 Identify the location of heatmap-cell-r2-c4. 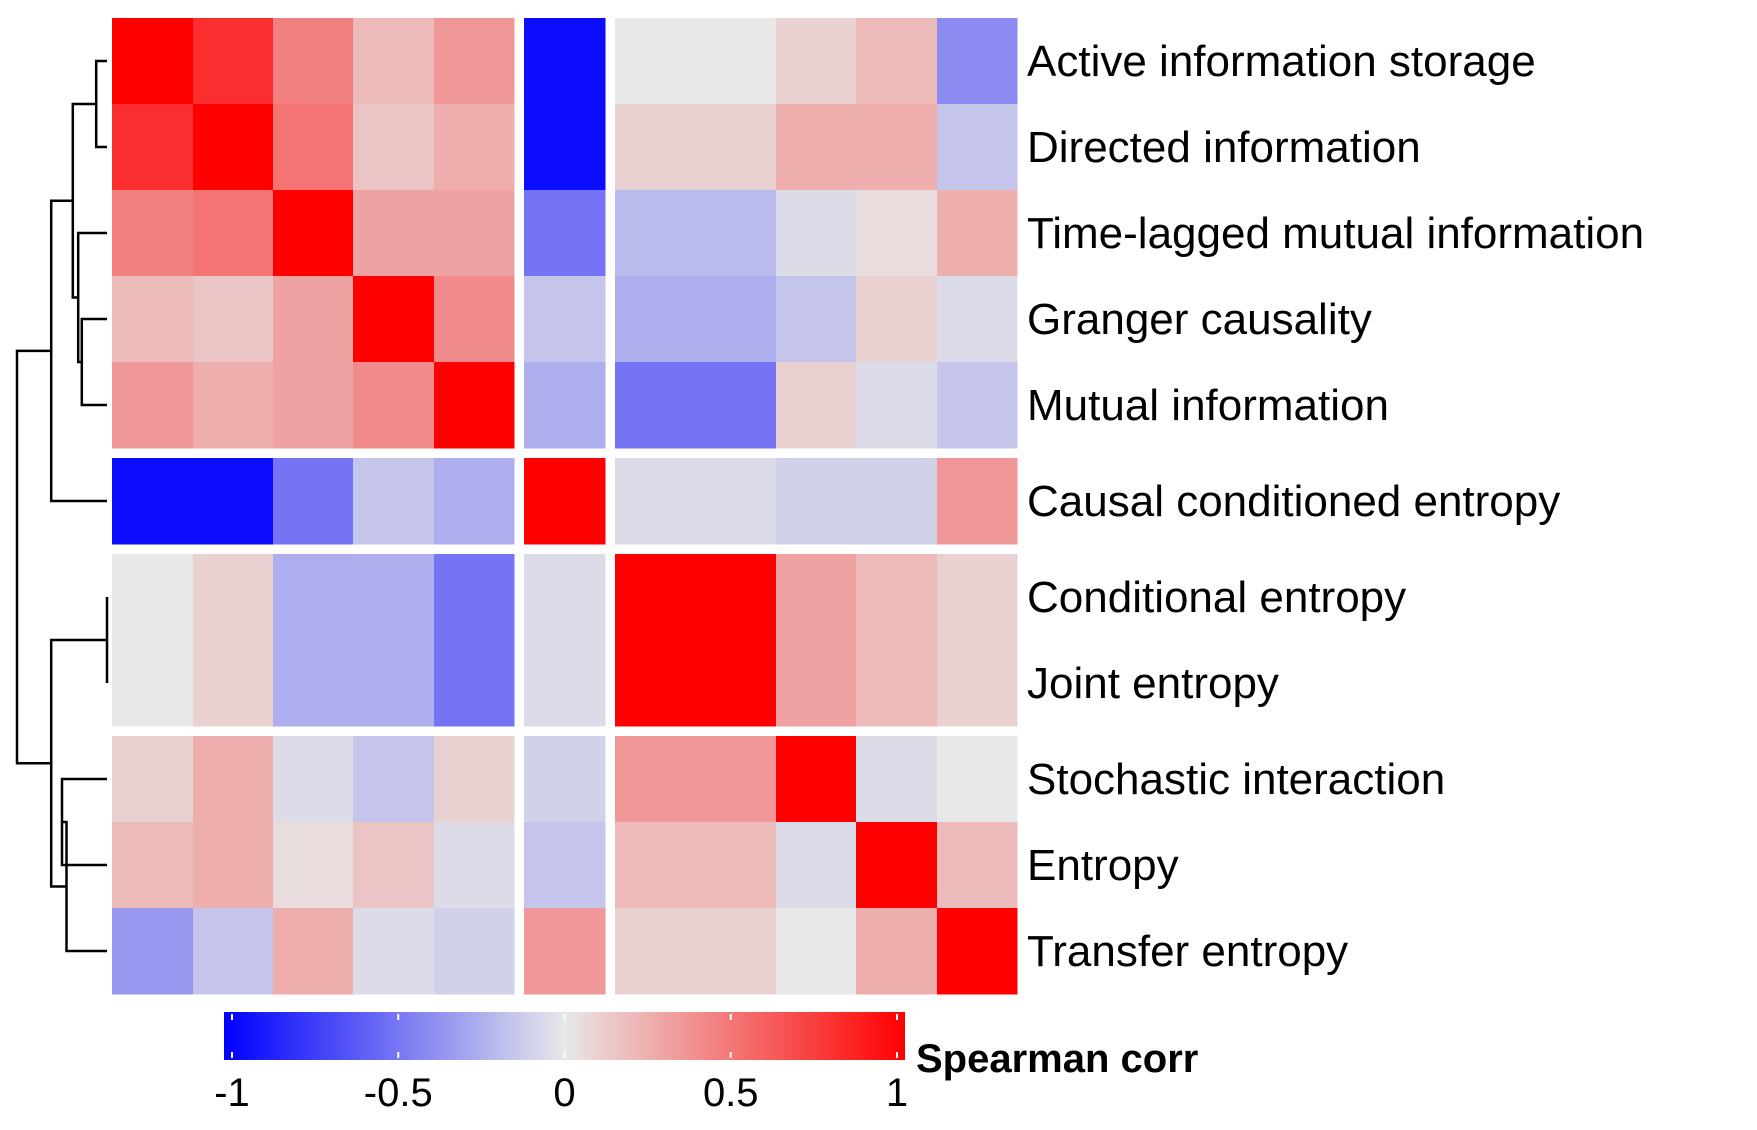
(474, 233).